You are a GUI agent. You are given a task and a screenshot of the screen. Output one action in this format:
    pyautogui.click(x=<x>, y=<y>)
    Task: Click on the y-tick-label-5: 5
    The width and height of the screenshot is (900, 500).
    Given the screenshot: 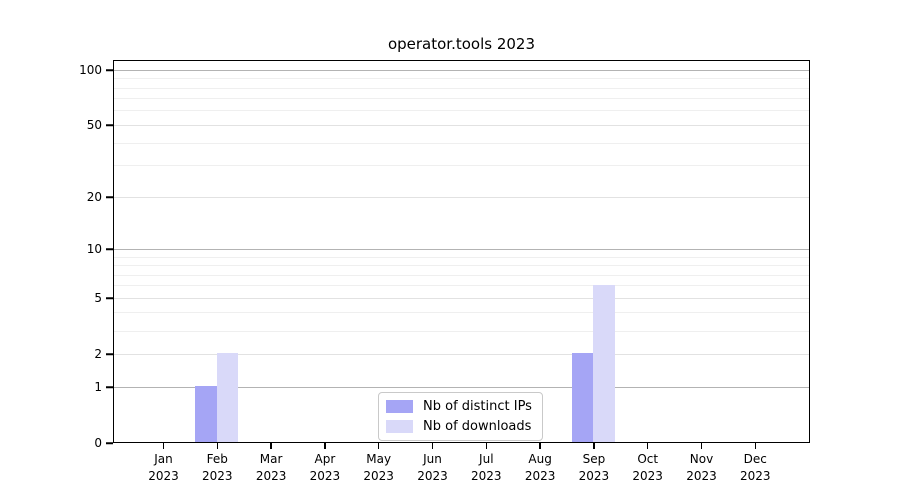 What is the action you would take?
    pyautogui.click(x=98, y=298)
    